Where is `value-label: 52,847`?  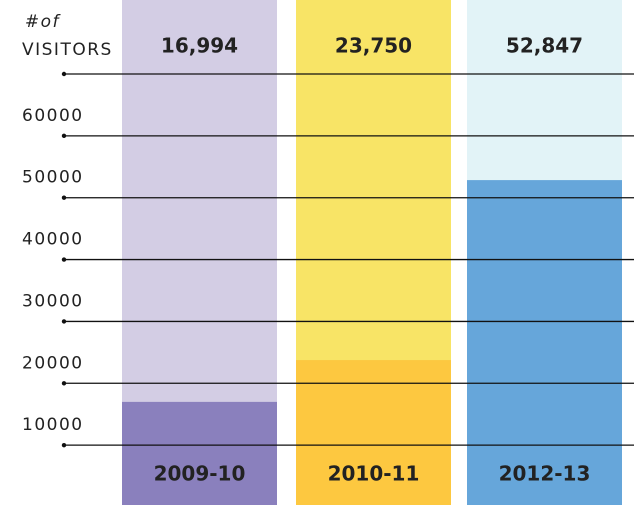
value-label: 52,847 is located at coordinates (544, 46).